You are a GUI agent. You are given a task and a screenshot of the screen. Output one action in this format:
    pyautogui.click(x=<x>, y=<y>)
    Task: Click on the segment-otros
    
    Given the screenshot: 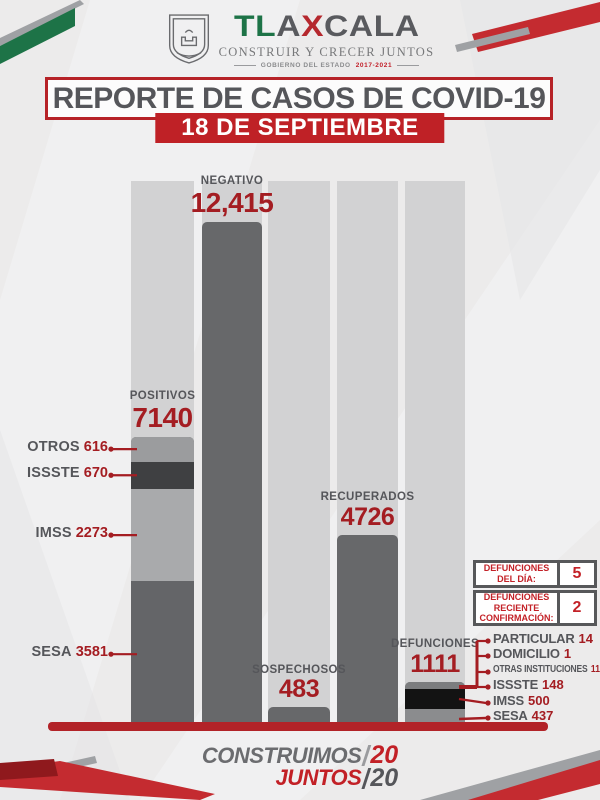 What is the action you would take?
    pyautogui.click(x=162, y=449)
    